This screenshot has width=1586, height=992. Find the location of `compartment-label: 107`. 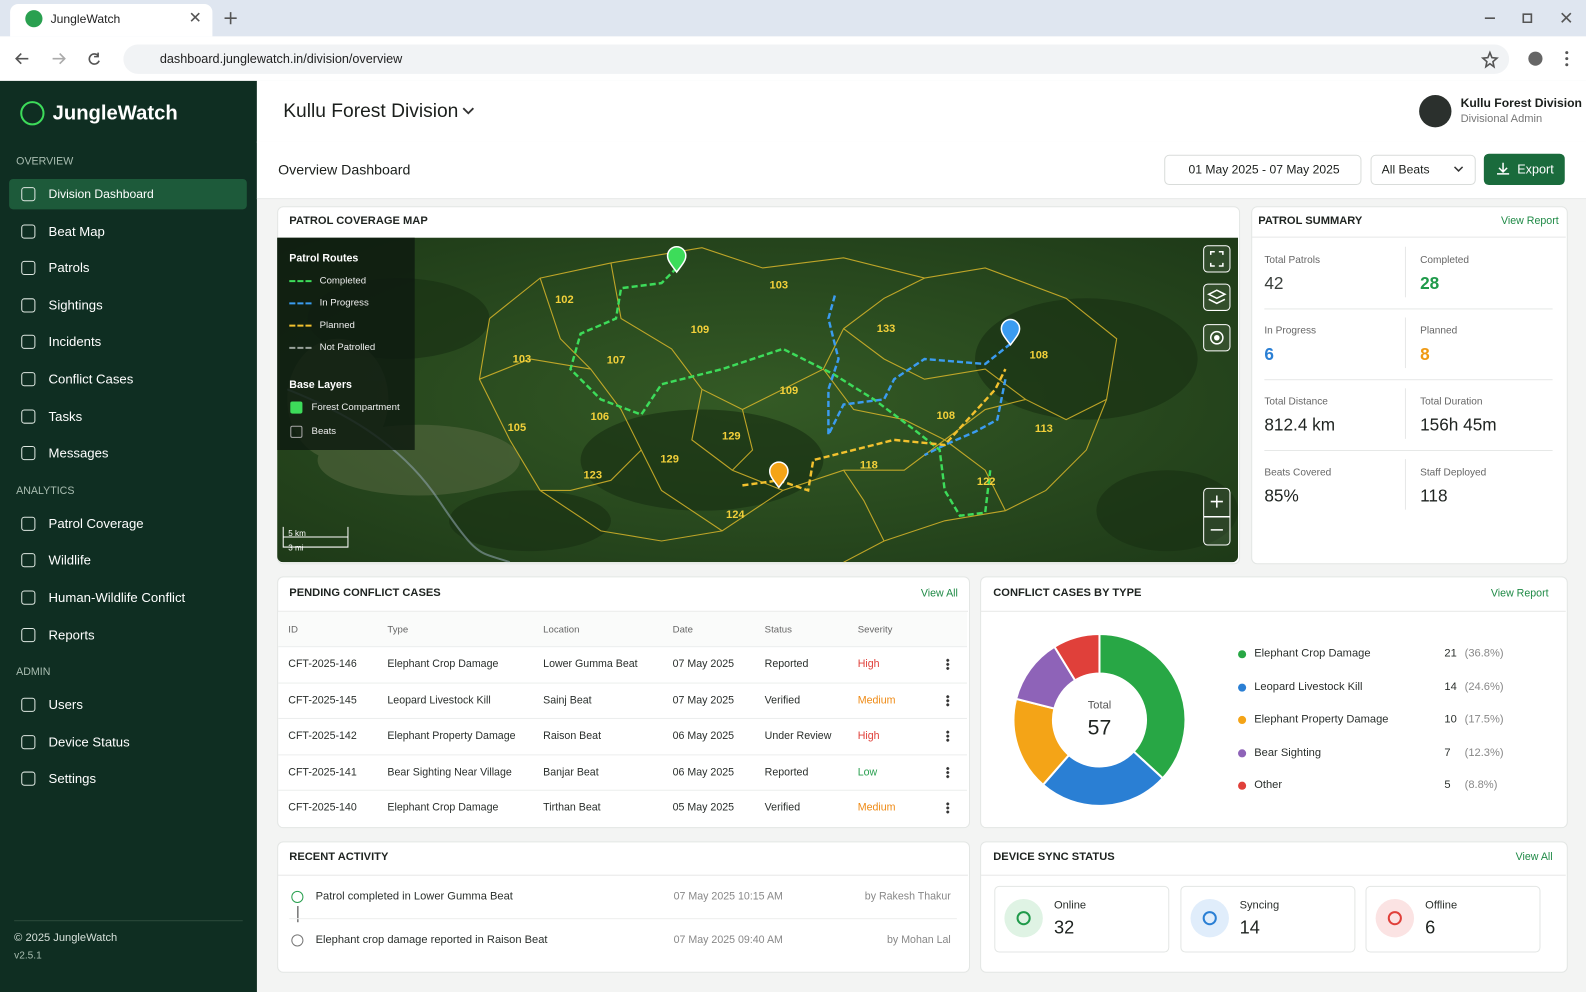

compartment-label: 107 is located at coordinates (616, 360).